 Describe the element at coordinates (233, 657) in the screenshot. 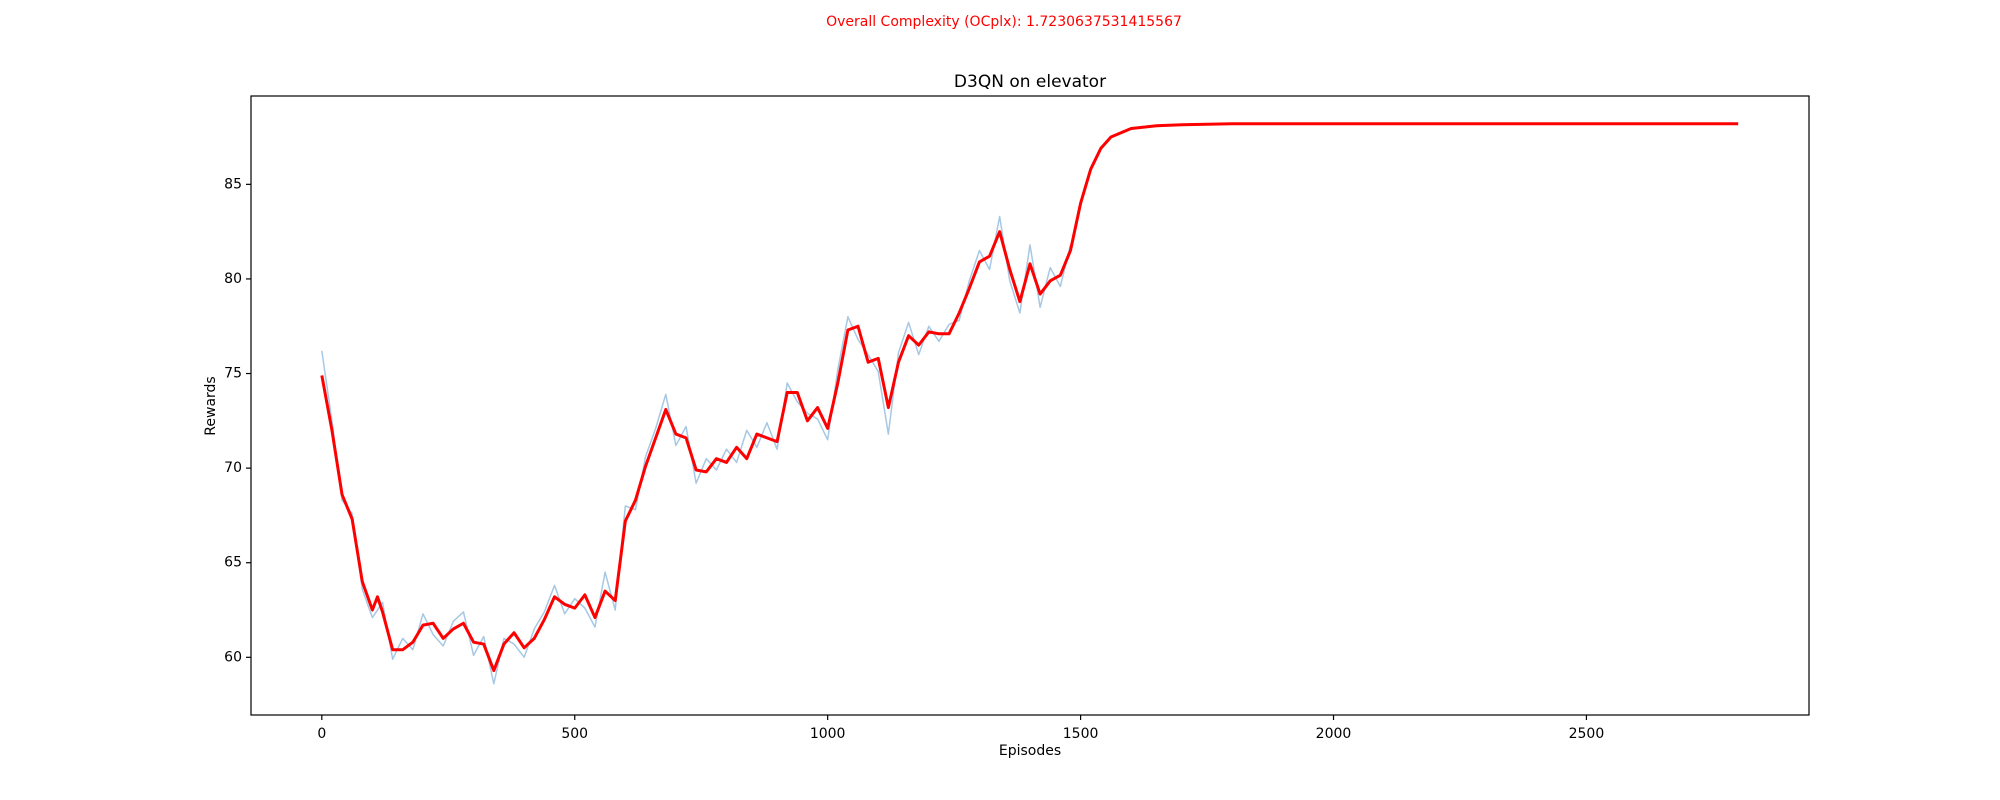

I see `y-tick-label: 60` at that location.